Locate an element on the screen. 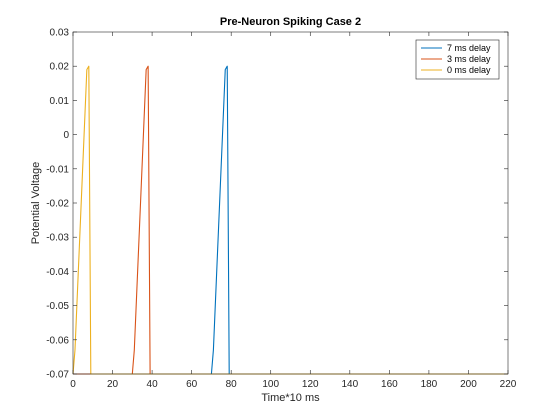 This screenshot has width=560, height=420. x-tick-label: 60 is located at coordinates (192, 384).